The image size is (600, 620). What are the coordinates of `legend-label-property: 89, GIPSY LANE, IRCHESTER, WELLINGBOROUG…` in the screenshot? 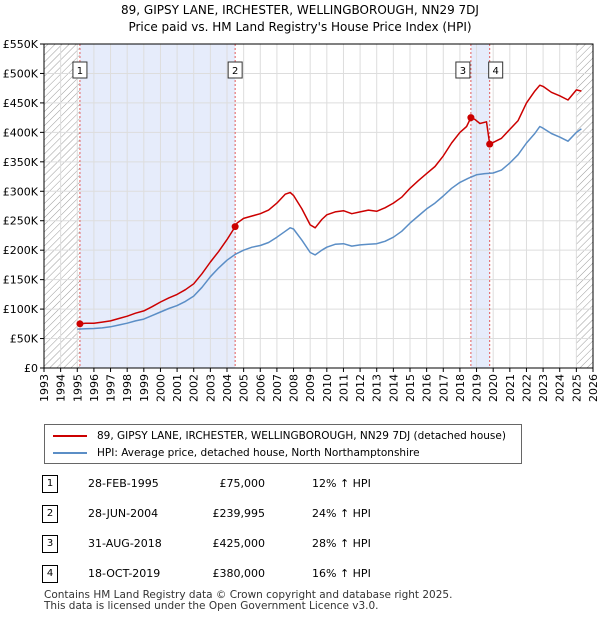 It's located at (301, 436).